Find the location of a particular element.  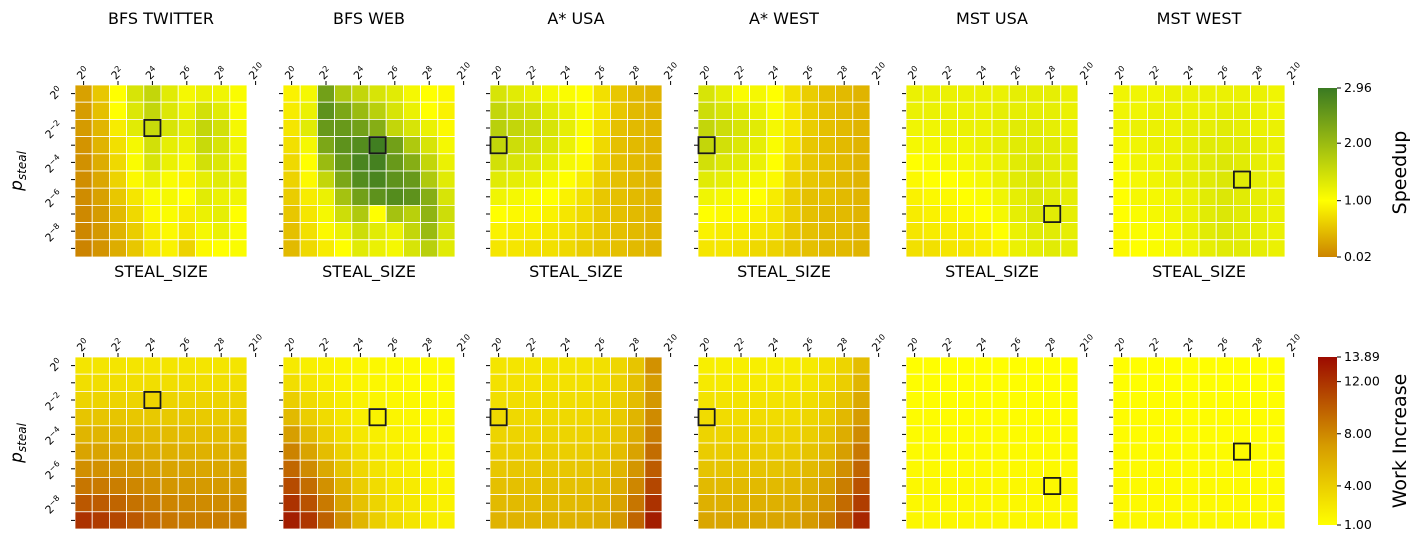

x-tick-label: 26 is located at coordinates (1224, 73).